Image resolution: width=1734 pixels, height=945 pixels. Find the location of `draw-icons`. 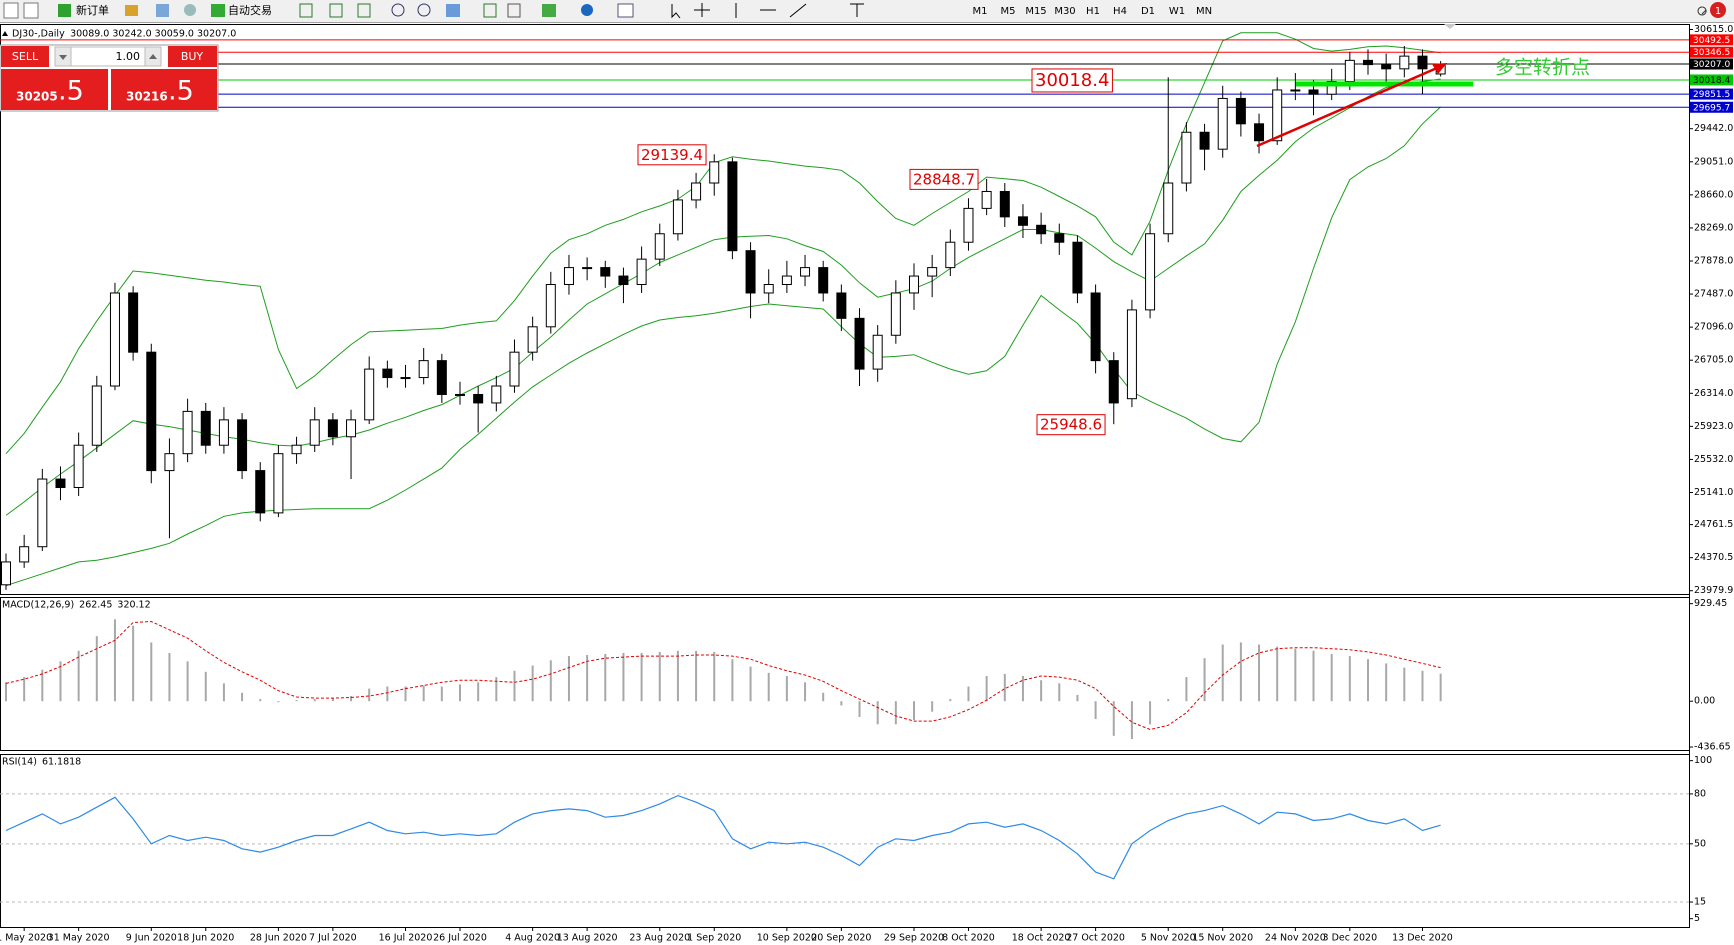

draw-icons is located at coordinates (771, 10).